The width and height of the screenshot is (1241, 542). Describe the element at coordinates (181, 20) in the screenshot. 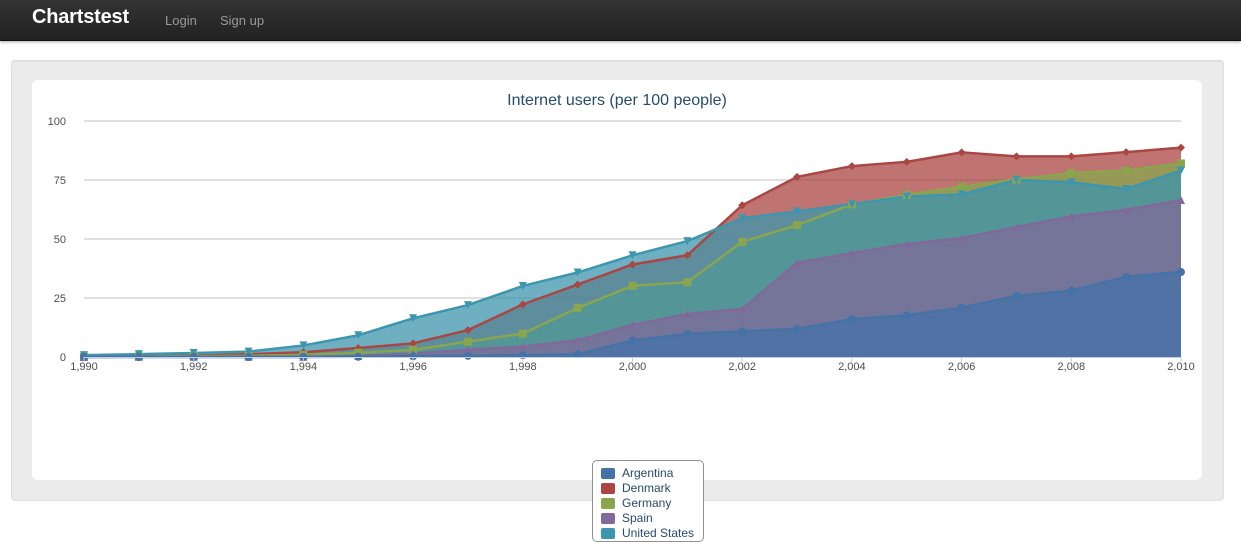

I see `login-link: Login` at that location.